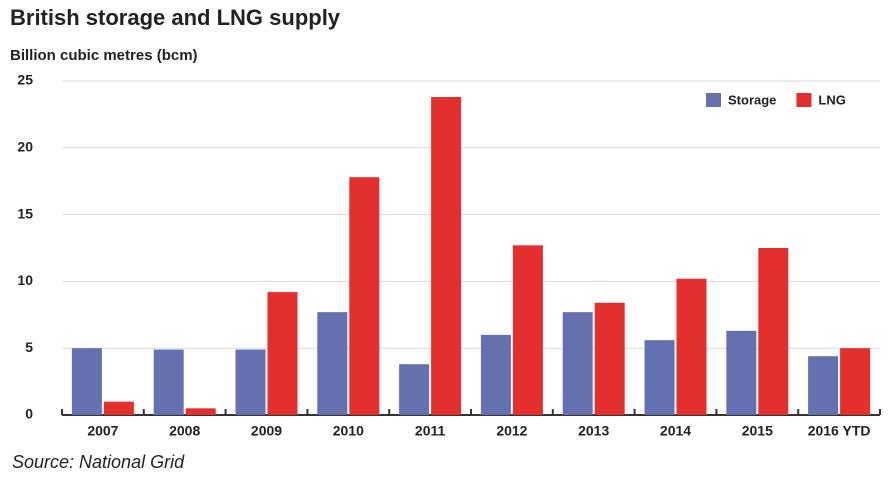  What do you see at coordinates (757, 431) in the screenshot?
I see `x-tick-label: 2015` at bounding box center [757, 431].